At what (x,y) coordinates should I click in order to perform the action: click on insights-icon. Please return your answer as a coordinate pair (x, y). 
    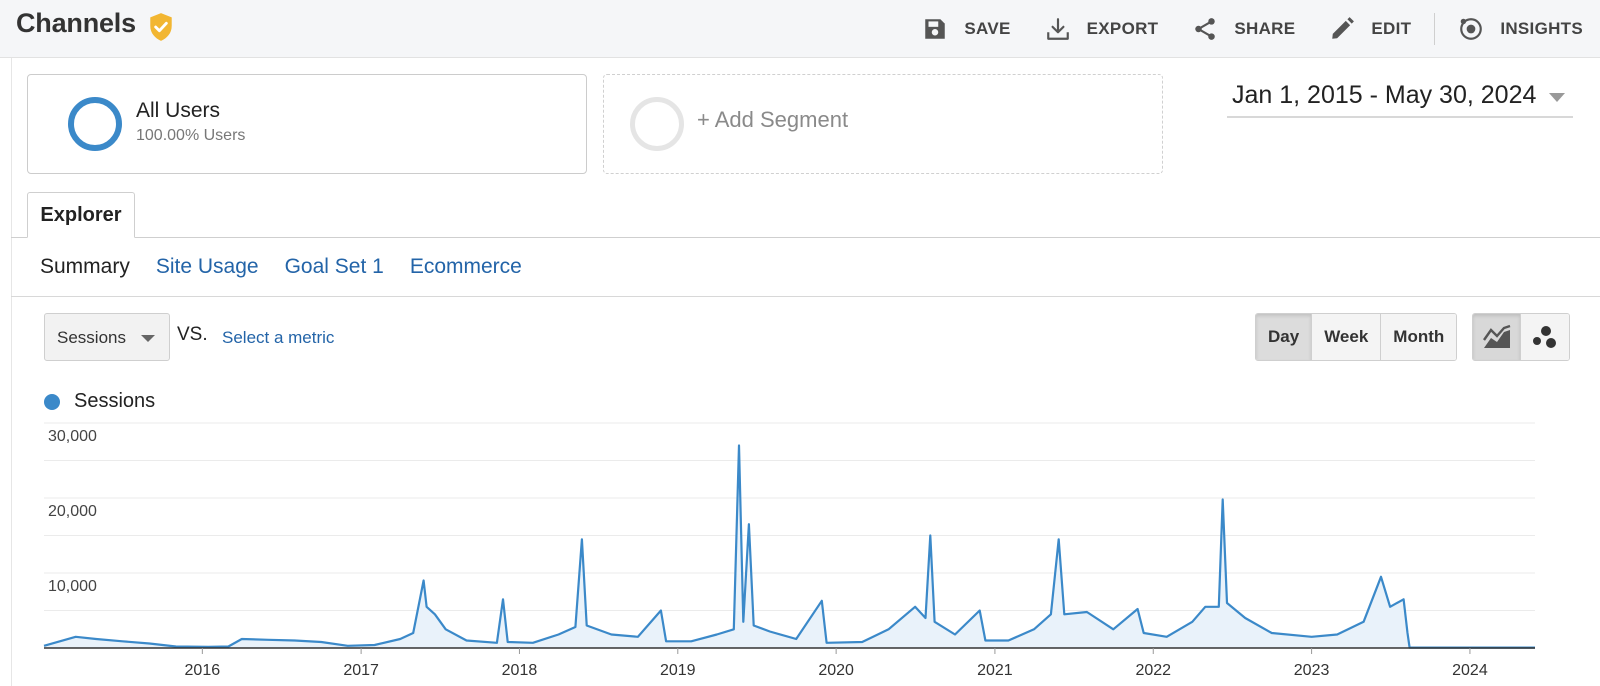
    Looking at the image, I should click on (1471, 29).